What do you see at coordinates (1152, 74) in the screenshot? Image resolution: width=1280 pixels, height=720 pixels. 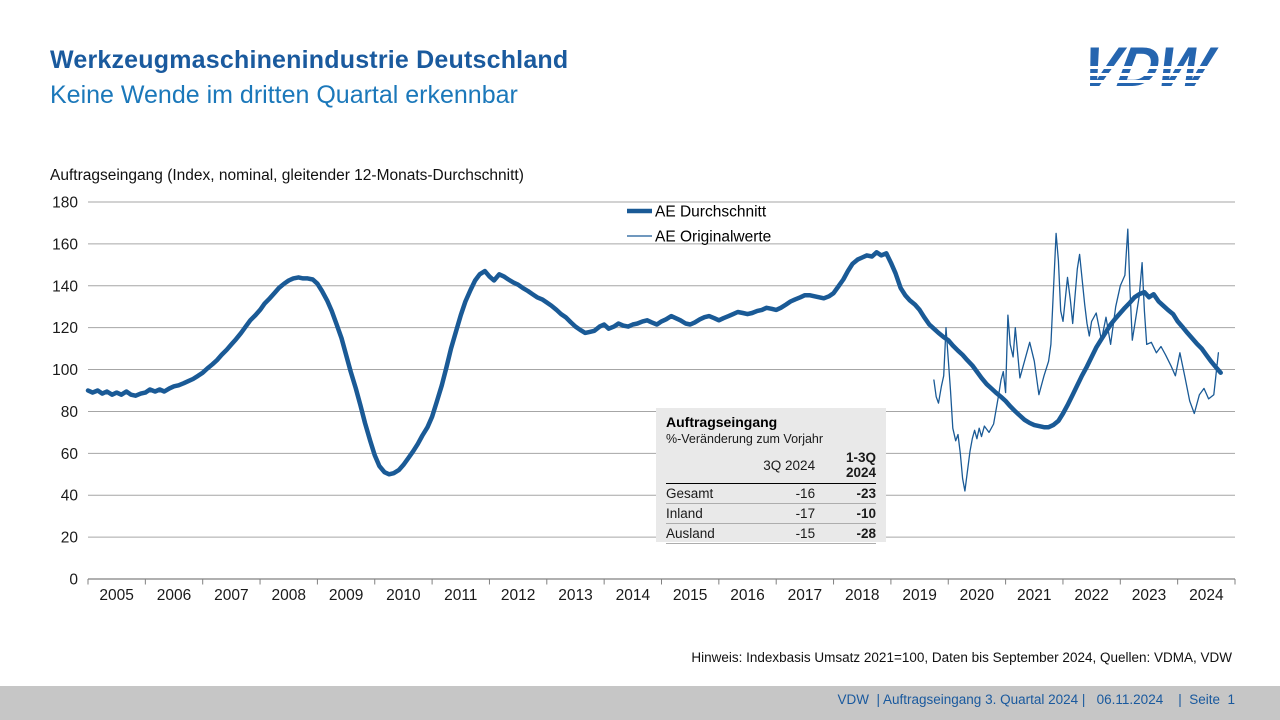 I see `vdw-logo-stripes` at bounding box center [1152, 74].